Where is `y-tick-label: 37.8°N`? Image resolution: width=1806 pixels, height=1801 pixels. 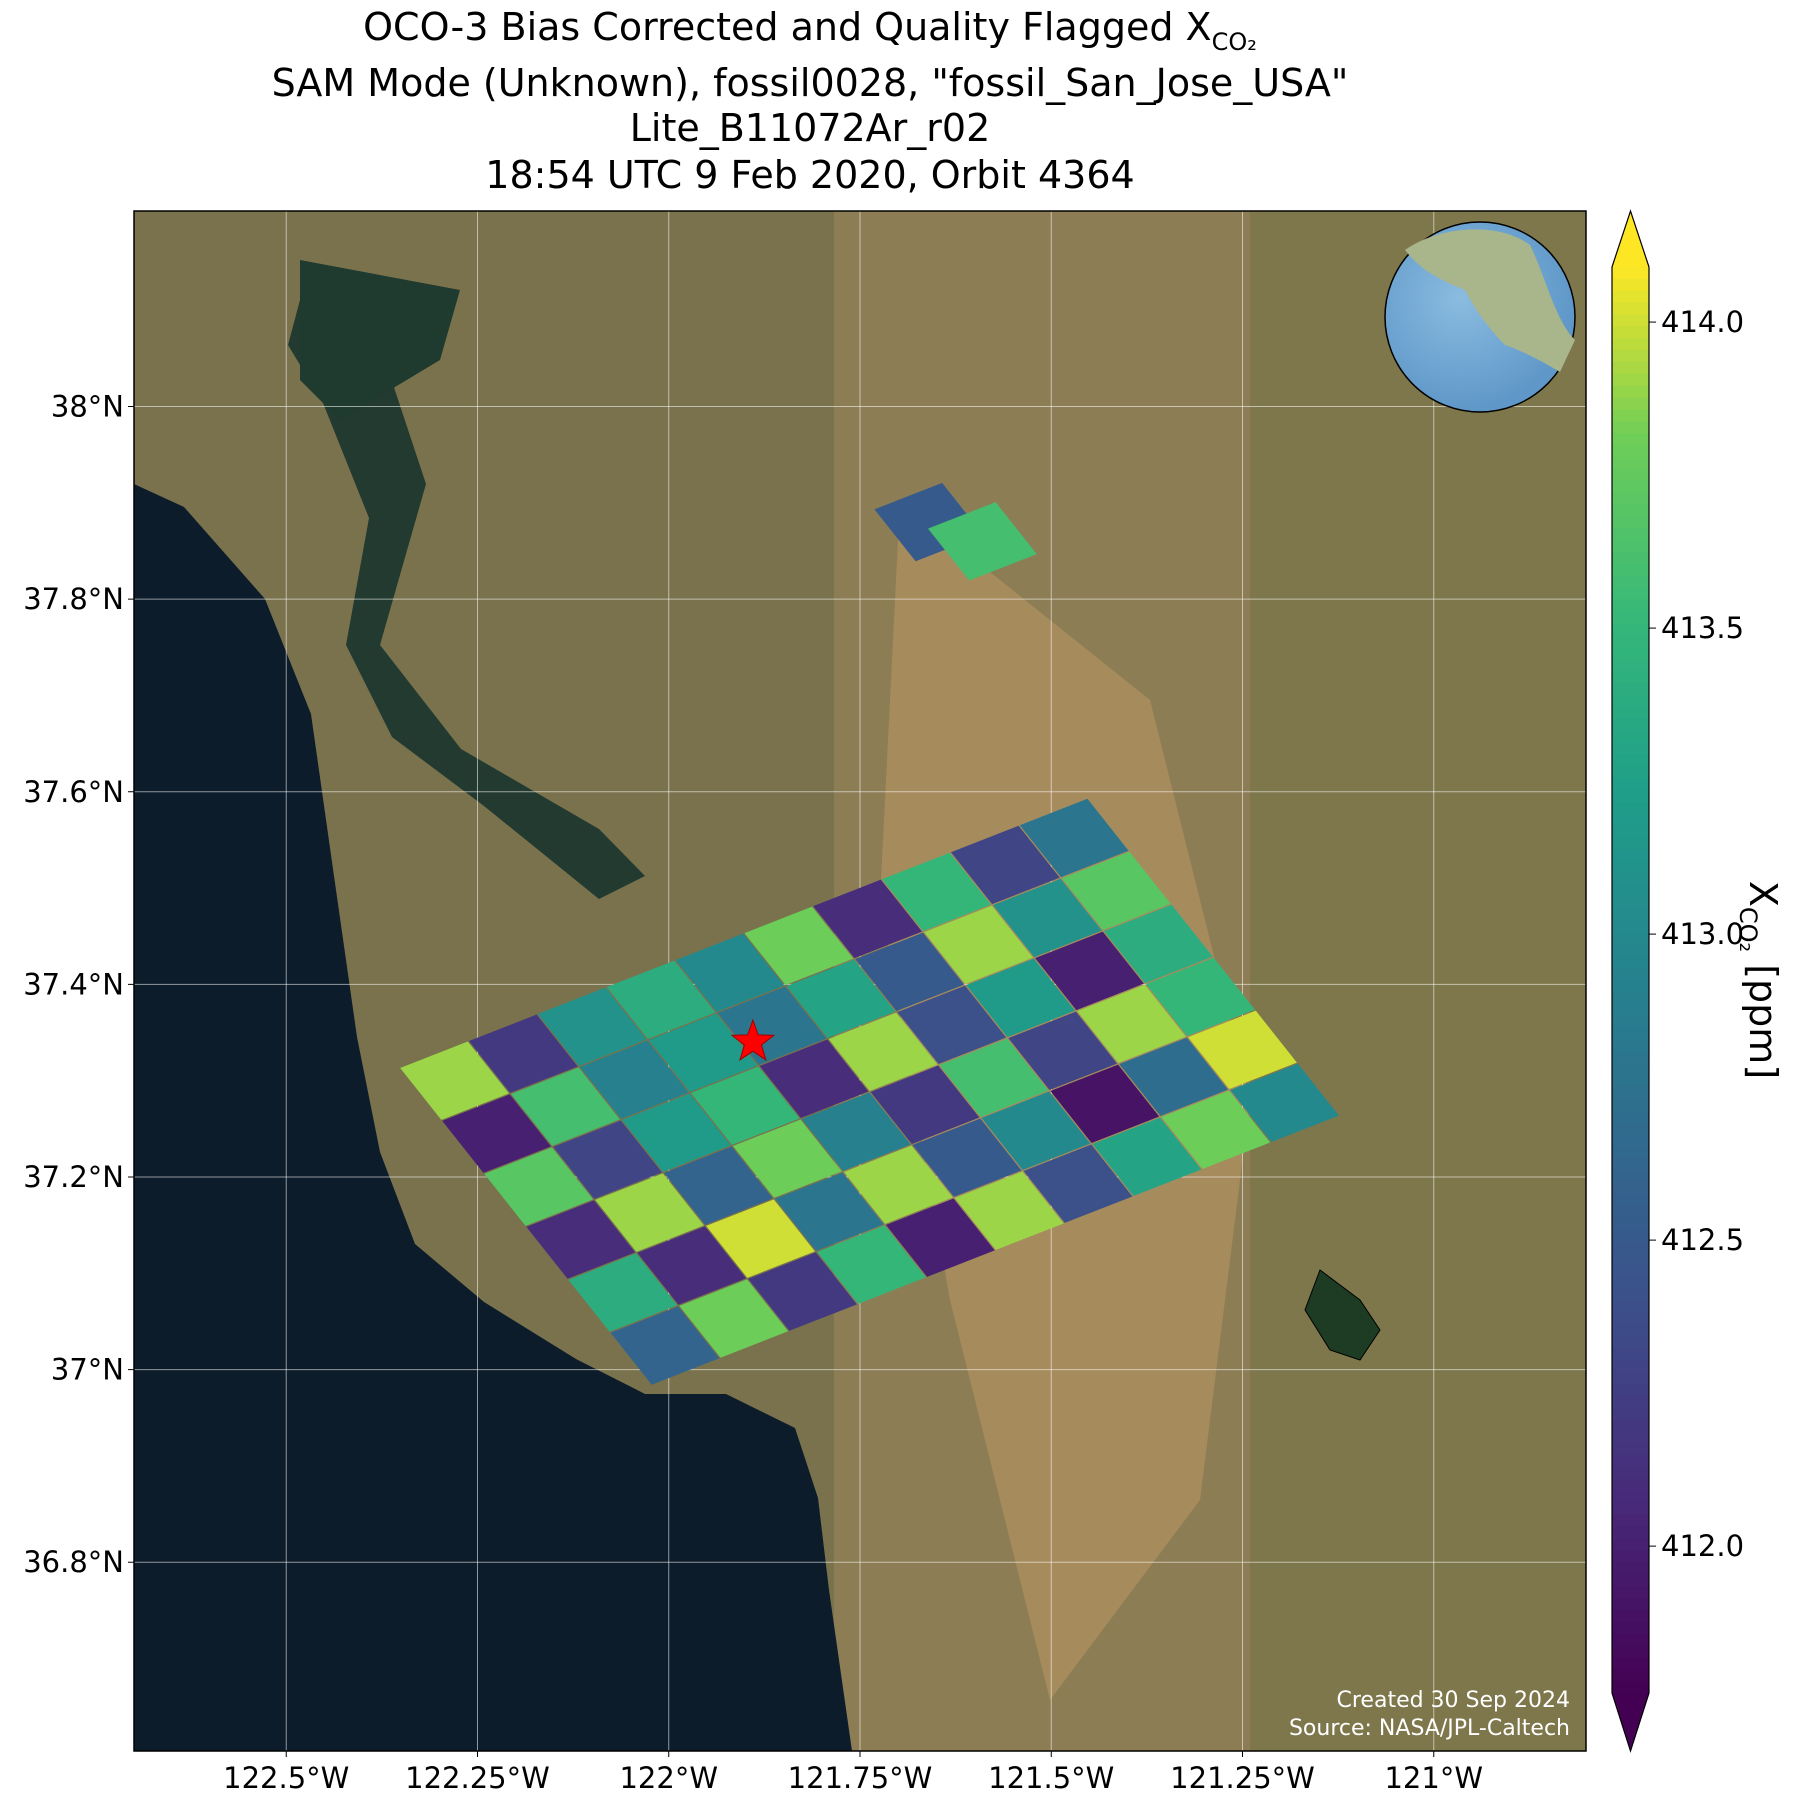
y-tick-label: 37.8°N is located at coordinates (73, 599).